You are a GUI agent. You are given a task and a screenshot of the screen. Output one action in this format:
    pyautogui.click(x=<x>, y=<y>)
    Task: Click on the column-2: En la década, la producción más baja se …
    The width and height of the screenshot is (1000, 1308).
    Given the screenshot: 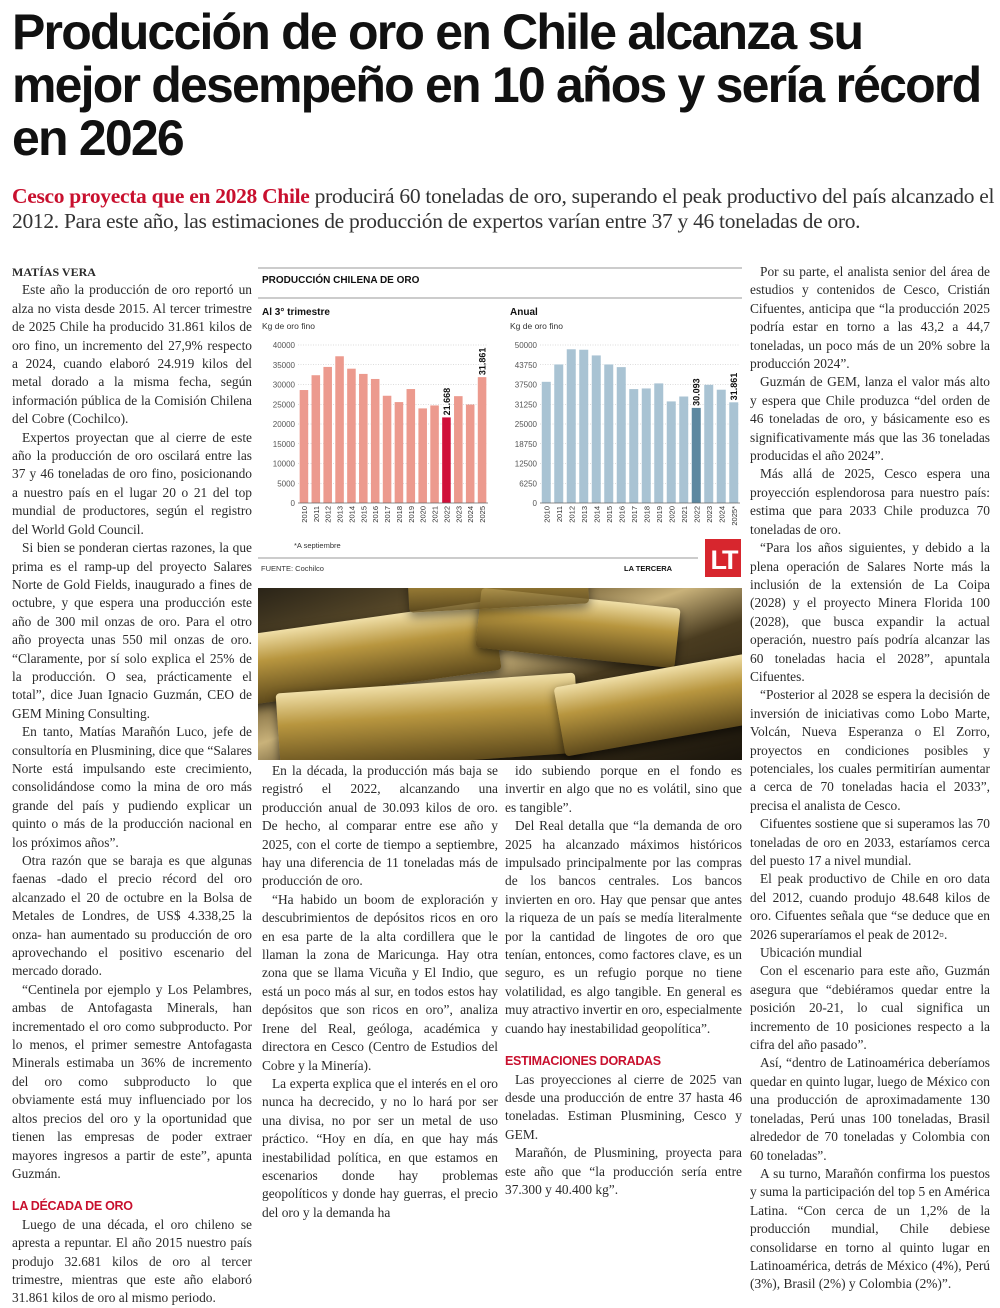 What is the action you would take?
    pyautogui.click(x=380, y=992)
    